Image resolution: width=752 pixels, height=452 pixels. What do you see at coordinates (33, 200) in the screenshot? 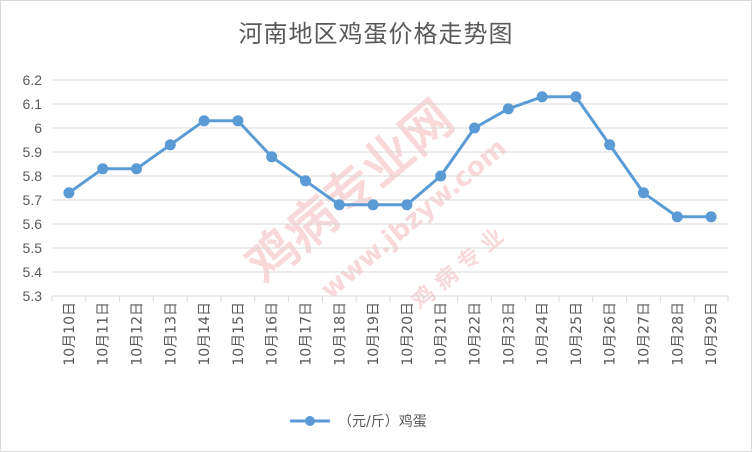
I see `y-tick-label: 5.7` at bounding box center [33, 200].